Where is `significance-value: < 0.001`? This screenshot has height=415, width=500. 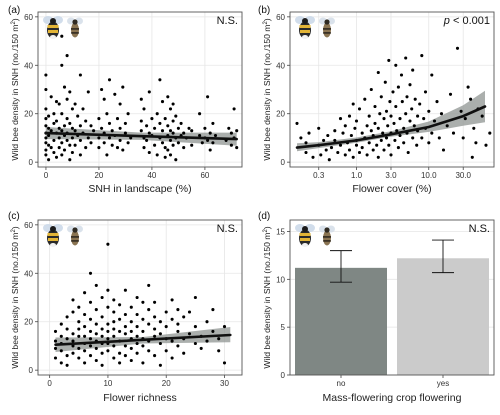
significance-value: < 0.001 is located at coordinates (470, 21).